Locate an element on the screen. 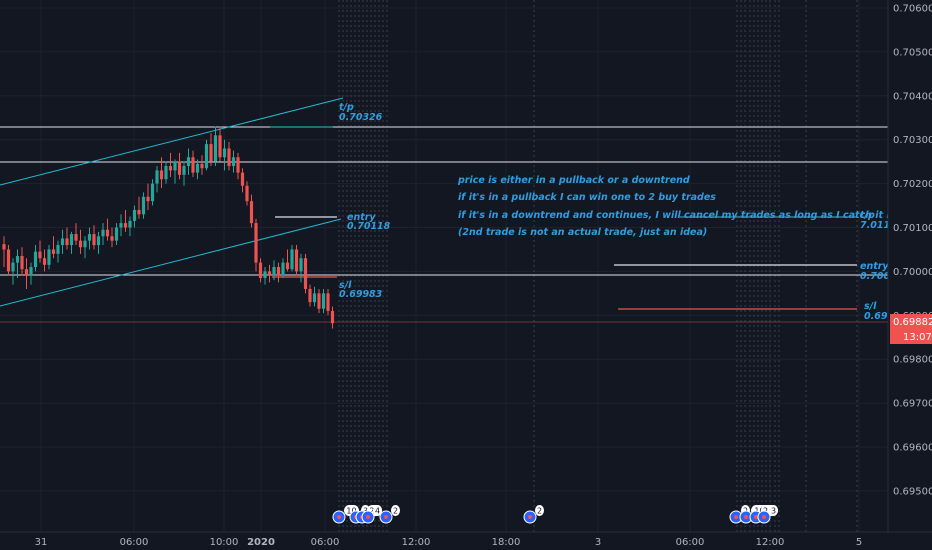 This screenshot has height=550, width=932. entry2-label: entry is located at coordinates (874, 266).